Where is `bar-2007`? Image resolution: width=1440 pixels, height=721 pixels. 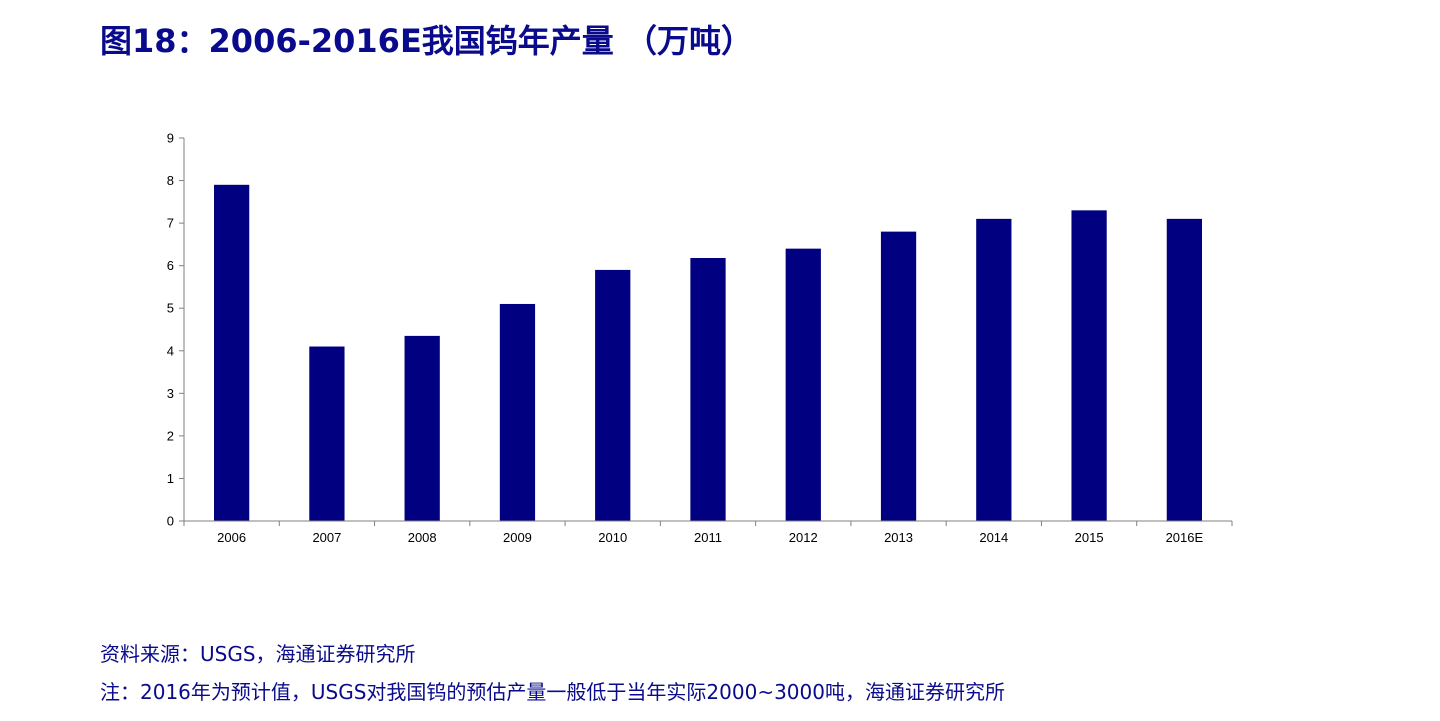 bar-2007 is located at coordinates (327, 433).